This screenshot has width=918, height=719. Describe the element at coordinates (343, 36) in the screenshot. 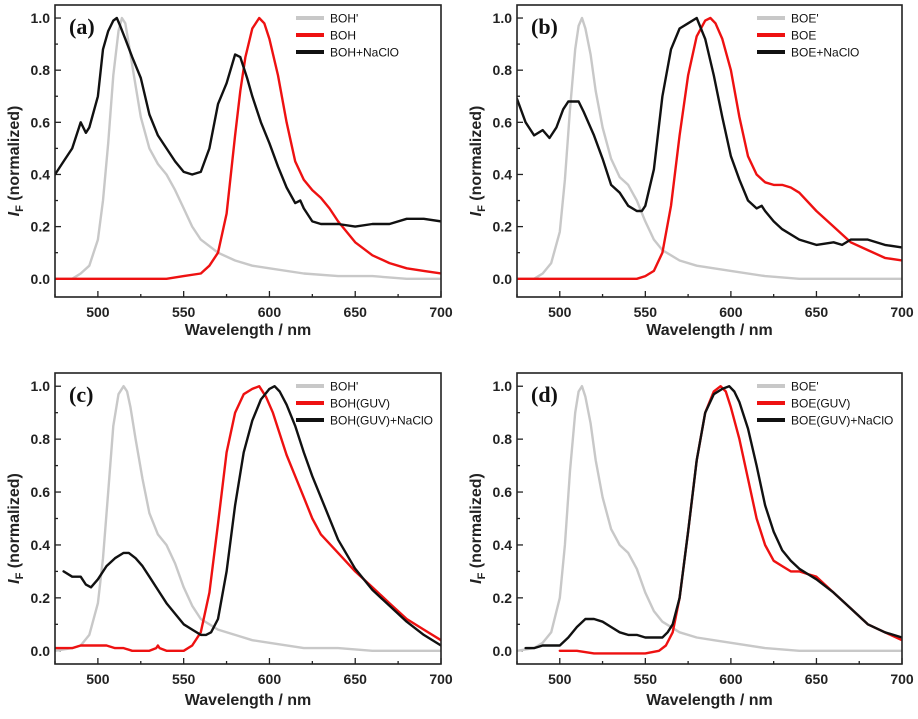

I see `legend-label: BOH` at that location.